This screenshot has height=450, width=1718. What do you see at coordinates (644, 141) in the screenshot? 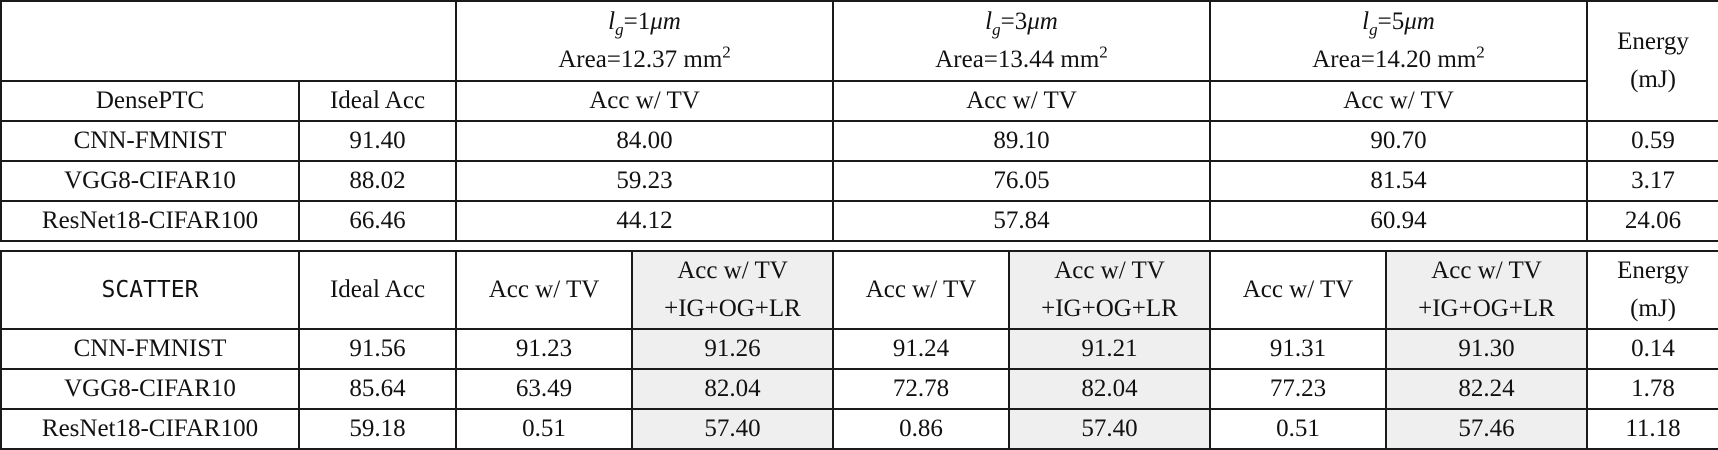
I see `value-cell: 84.00` at bounding box center [644, 141].